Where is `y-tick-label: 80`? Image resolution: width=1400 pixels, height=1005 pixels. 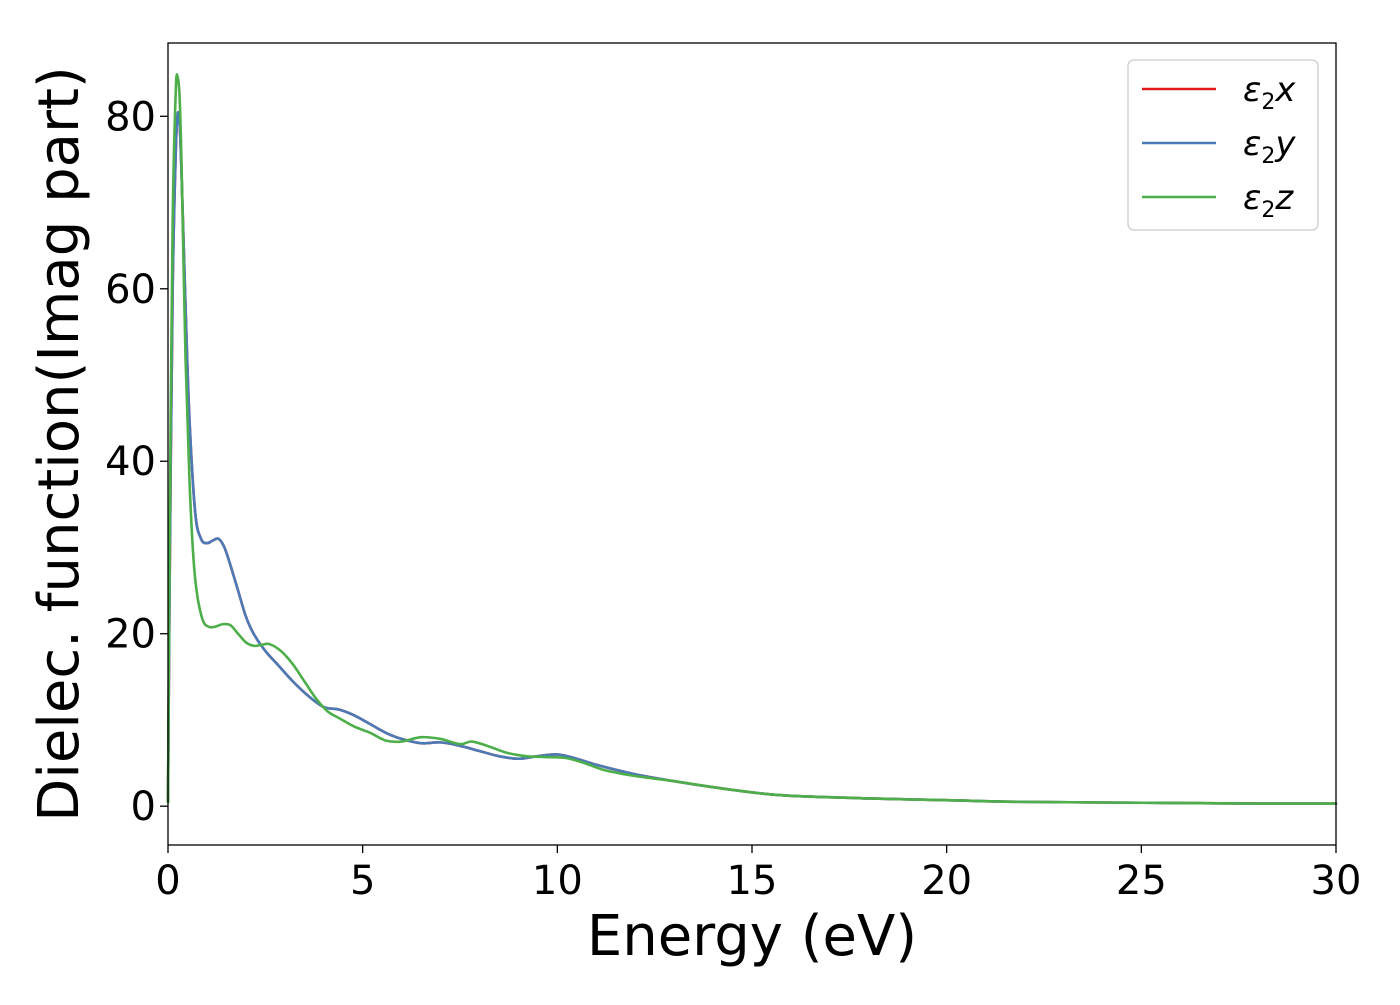
y-tick-label: 80 is located at coordinates (130, 117).